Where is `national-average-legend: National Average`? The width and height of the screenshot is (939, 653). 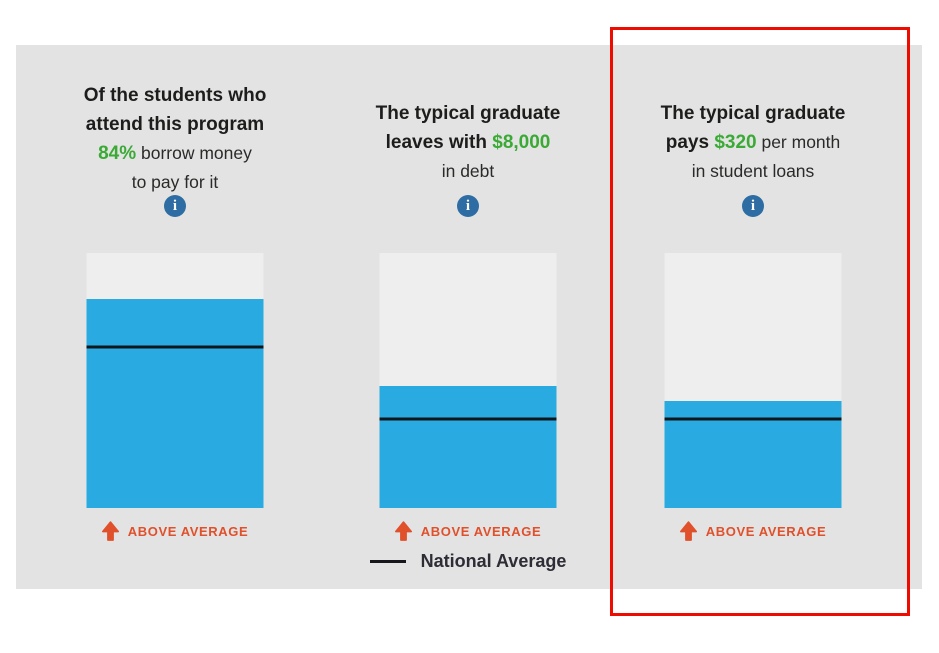 national-average-legend: National Average is located at coordinates (468, 561).